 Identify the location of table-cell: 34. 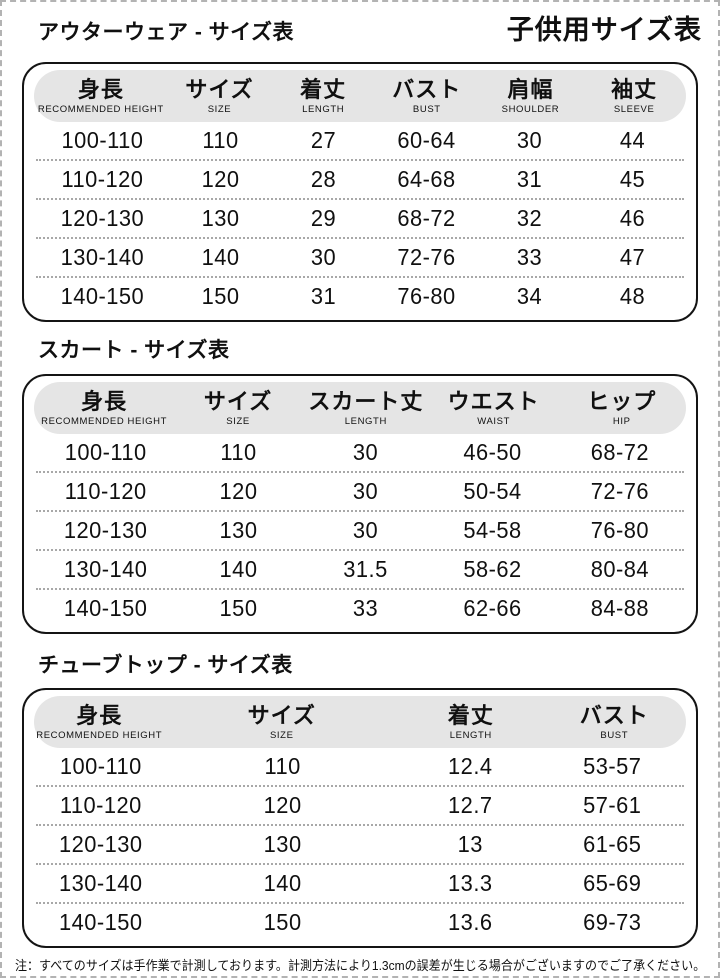
(529, 296).